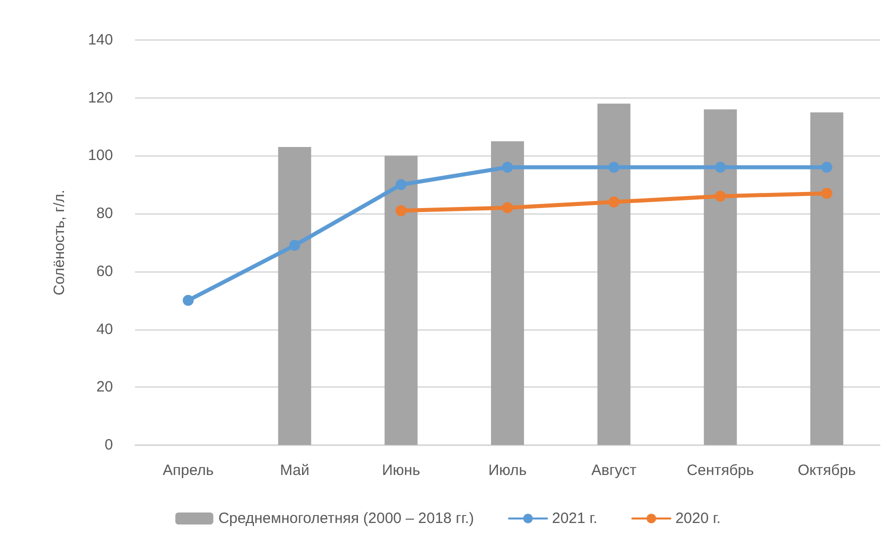 Image resolution: width=896 pixels, height=545 pixels. What do you see at coordinates (104, 329) in the screenshot?
I see `y-tick-label: 40` at bounding box center [104, 329].